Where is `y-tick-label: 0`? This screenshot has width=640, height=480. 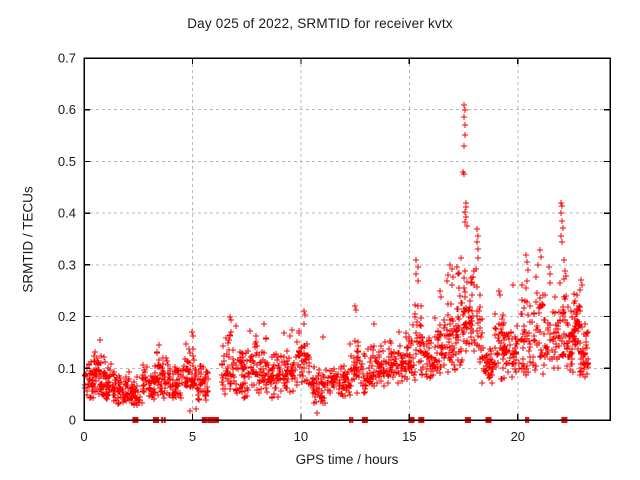
y-tick-label: 0 is located at coordinates (72, 420).